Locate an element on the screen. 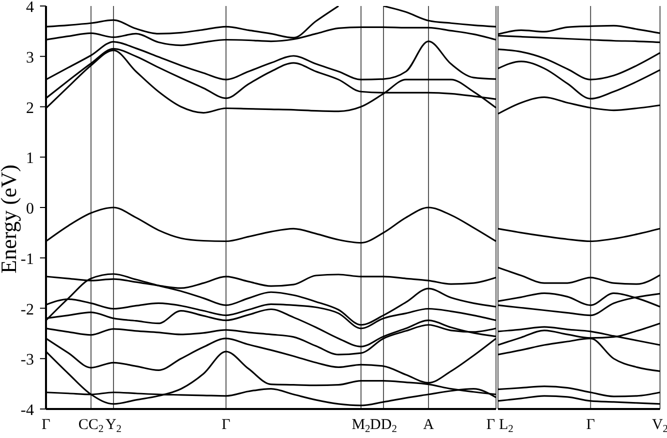  y-tick-label: 0 is located at coordinates (30, 209).